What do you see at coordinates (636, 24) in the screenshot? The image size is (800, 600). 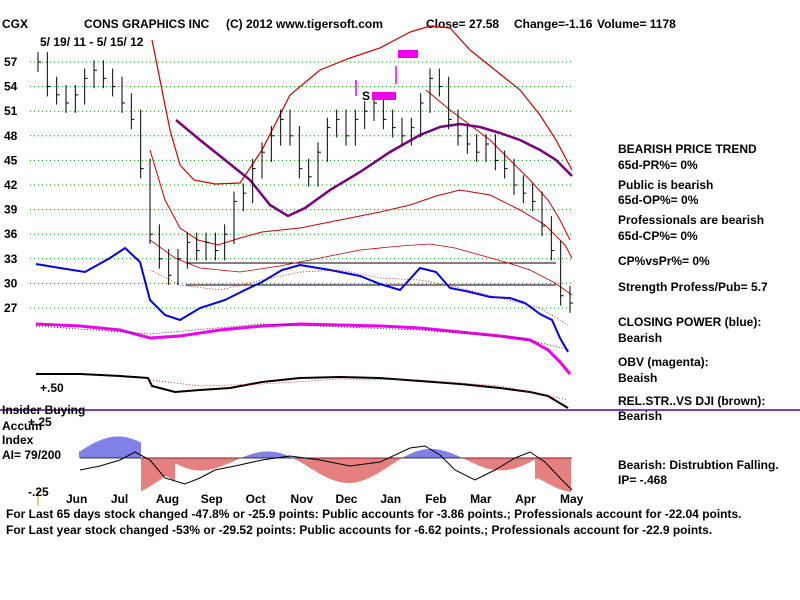 I see `volume-label: Volume= 1178` at bounding box center [636, 24].